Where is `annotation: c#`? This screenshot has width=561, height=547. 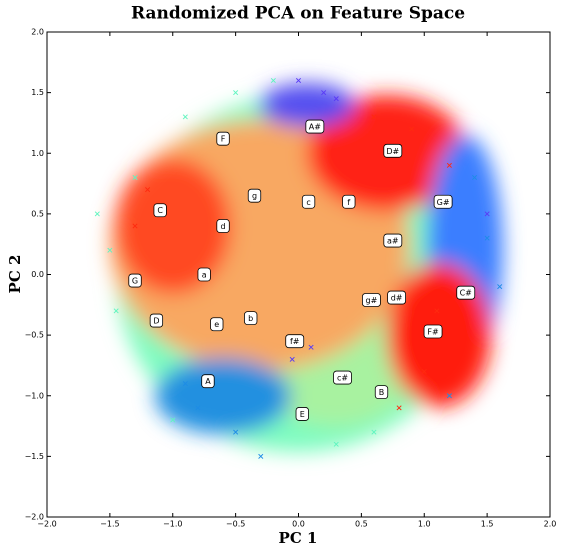 annotation: c# is located at coordinates (342, 377).